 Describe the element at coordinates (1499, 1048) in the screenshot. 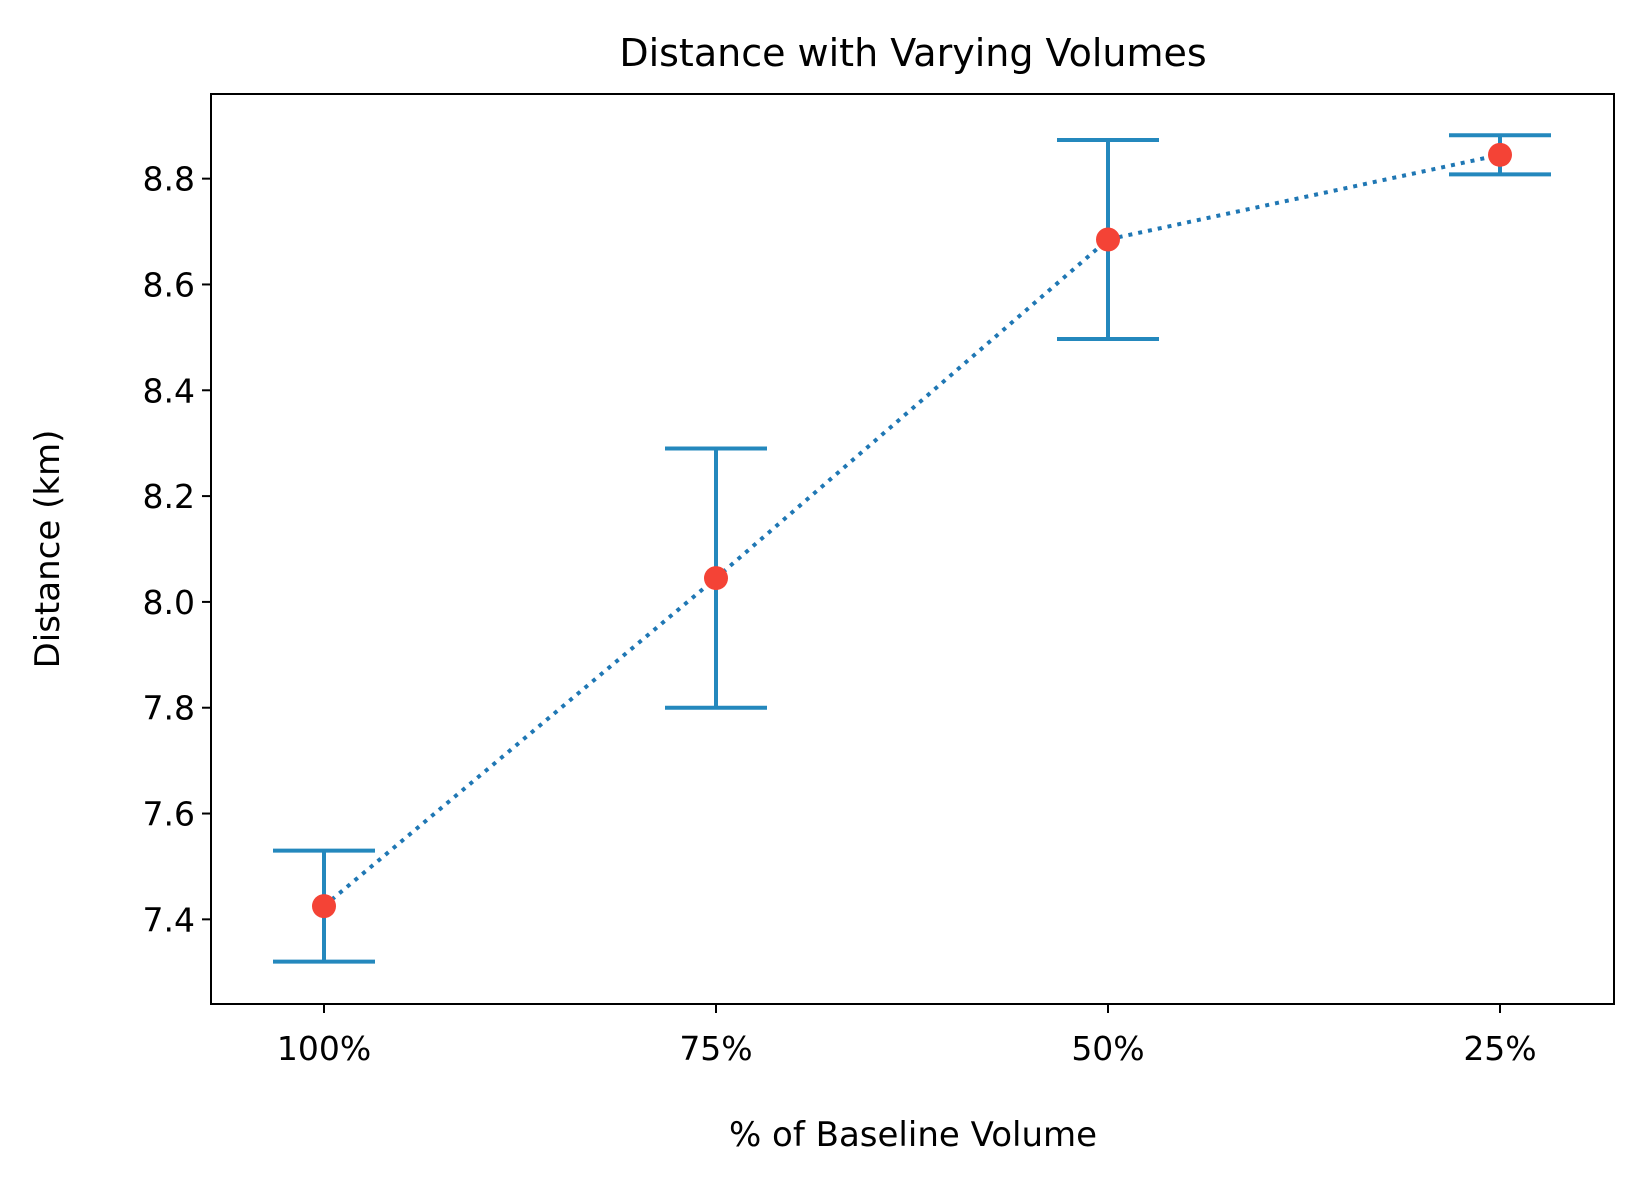

I see `x-tick-label: 25%` at that location.